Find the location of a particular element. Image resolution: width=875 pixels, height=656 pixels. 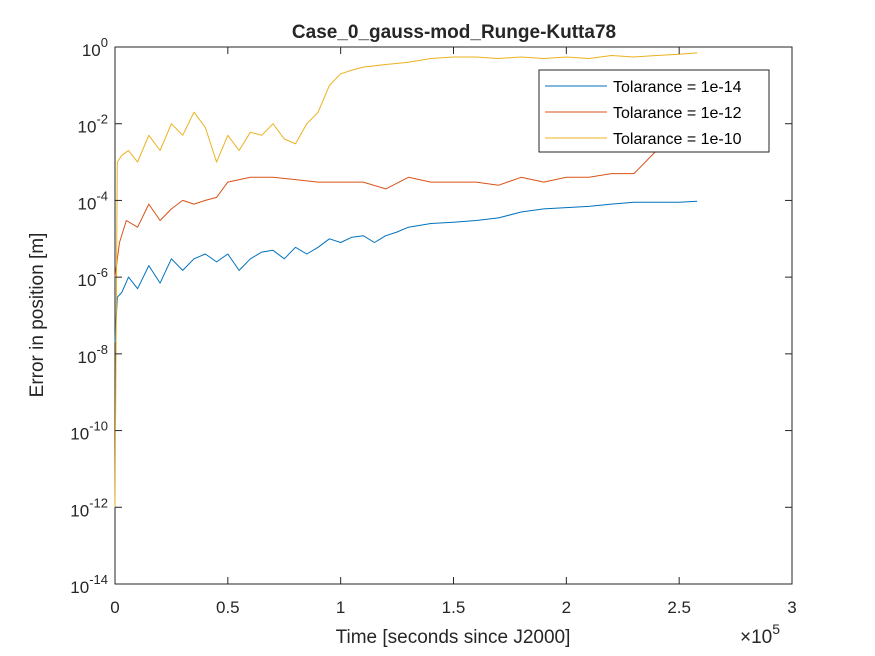

legend-label-1: Tolarance = 1e-14 is located at coordinates (677, 87).